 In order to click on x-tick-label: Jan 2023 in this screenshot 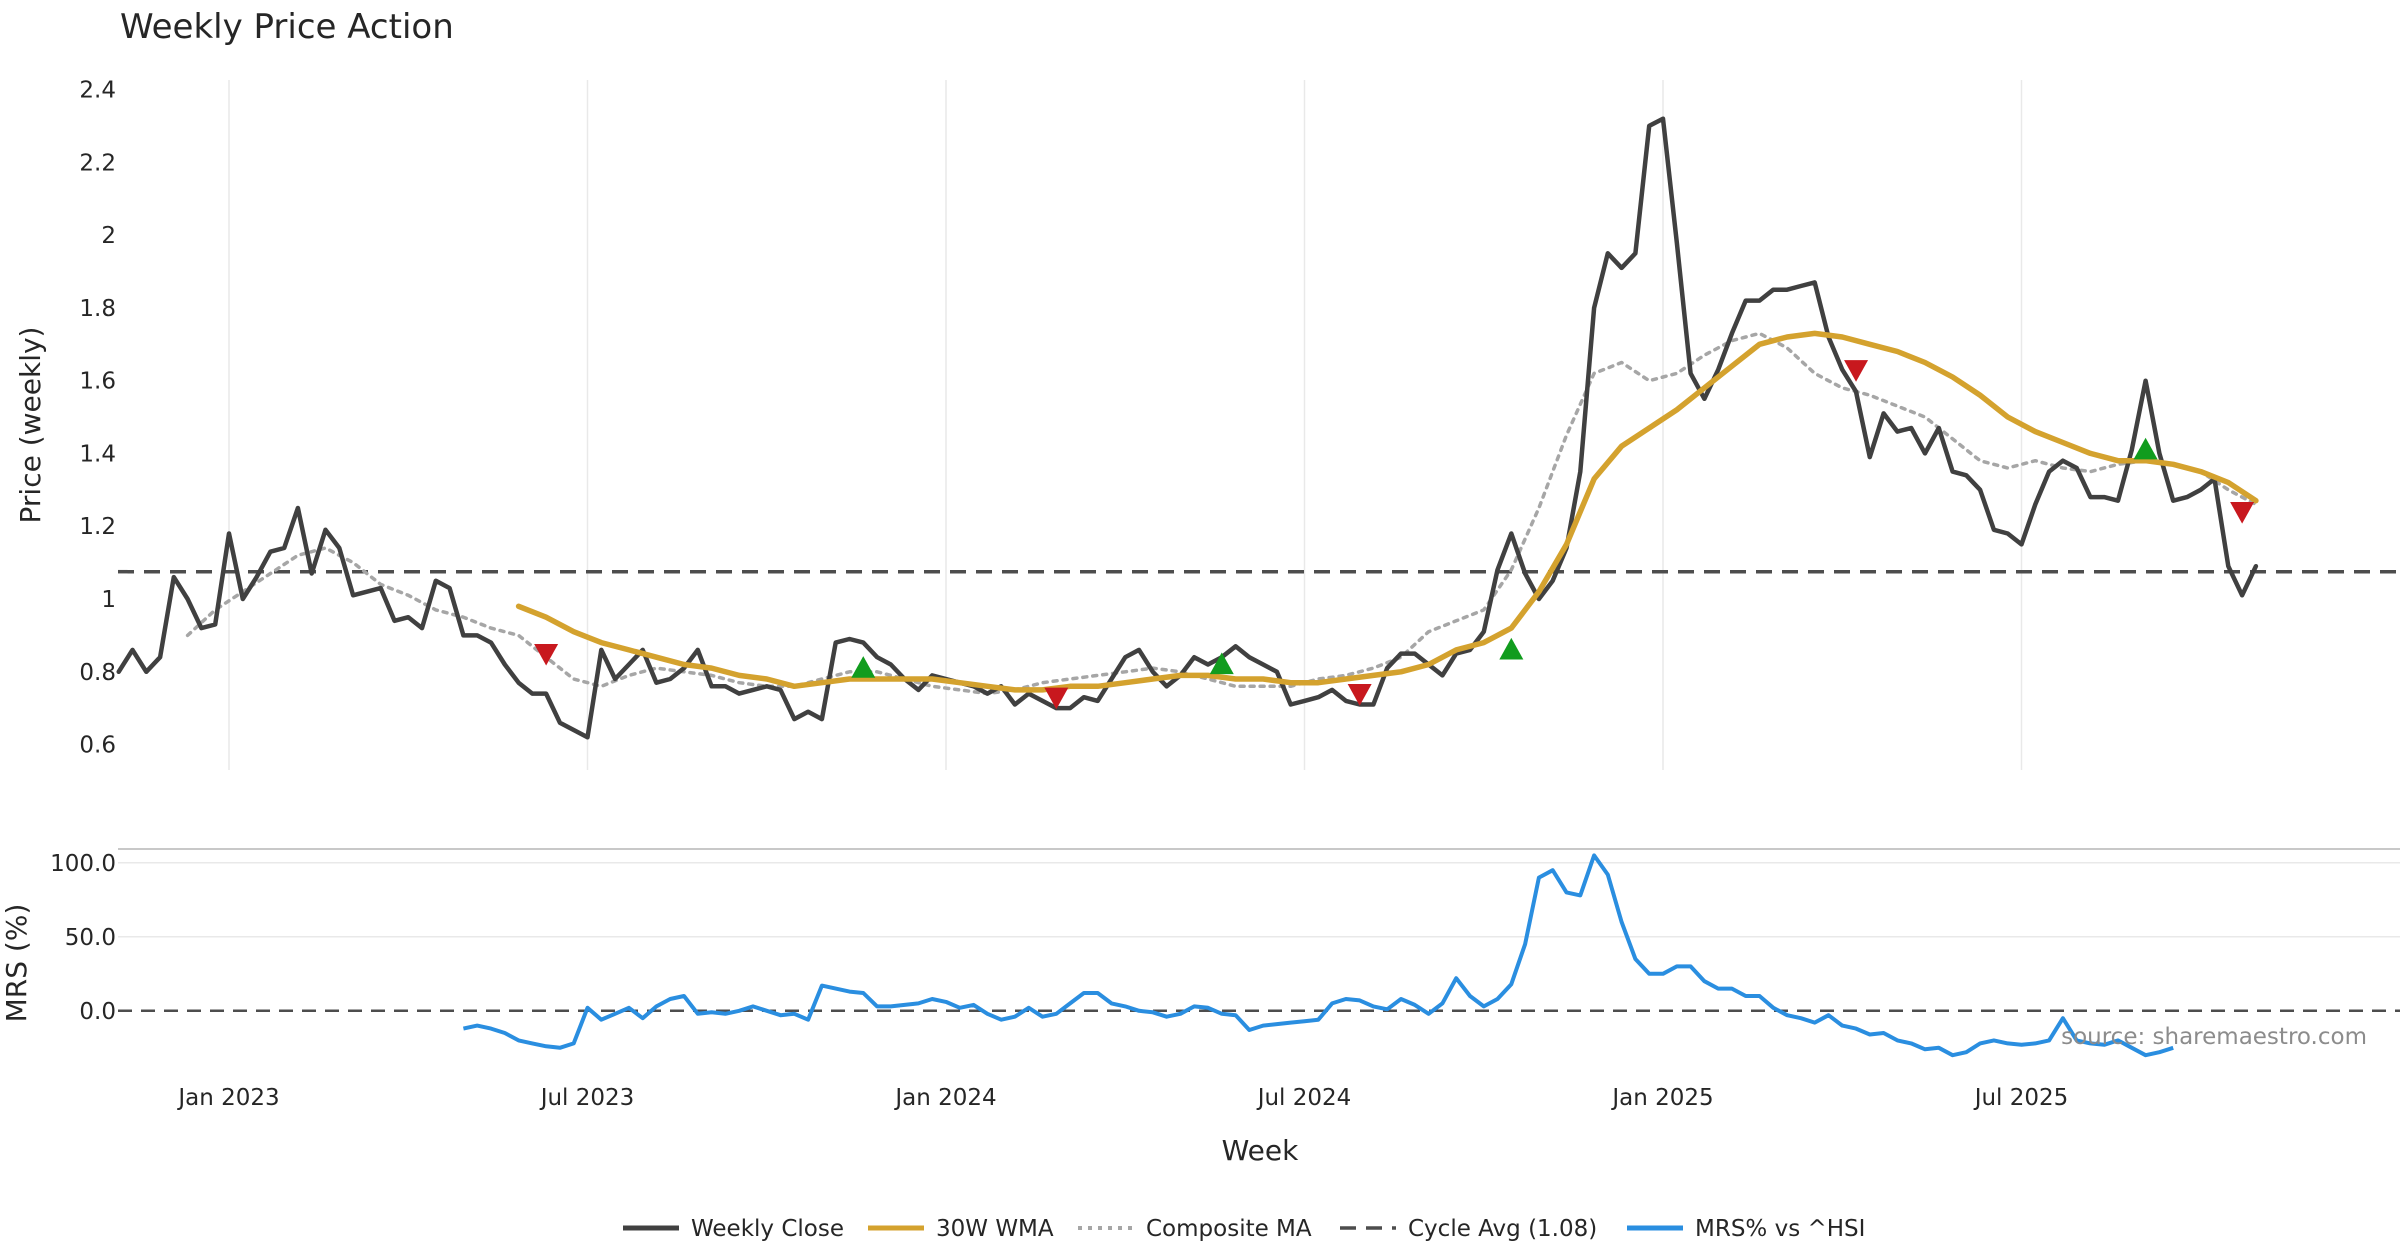, I will do `click(227, 1098)`.